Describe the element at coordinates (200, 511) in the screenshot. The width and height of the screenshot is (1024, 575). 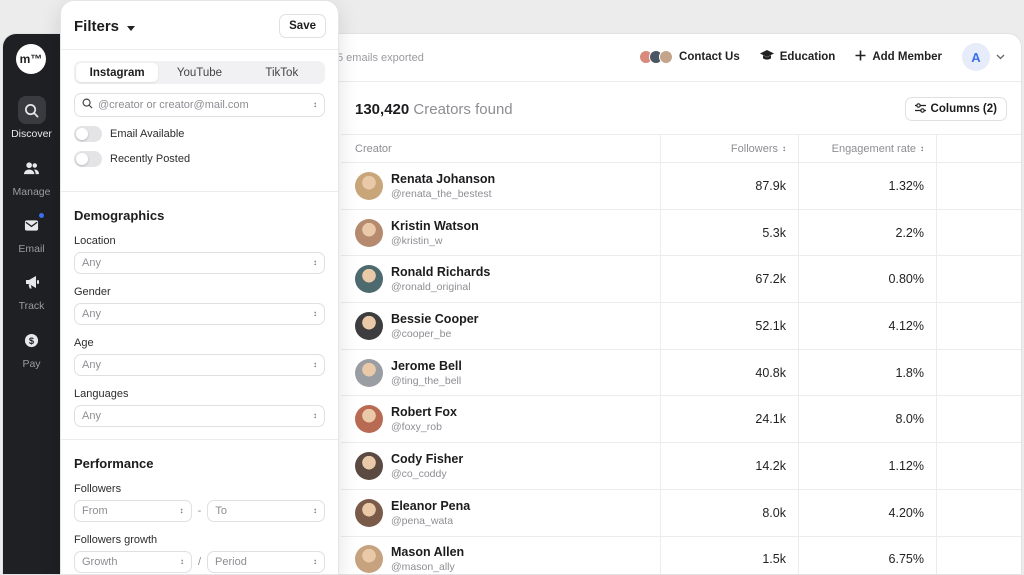
I see `followers-range: From ↕ - To ↕` at that location.